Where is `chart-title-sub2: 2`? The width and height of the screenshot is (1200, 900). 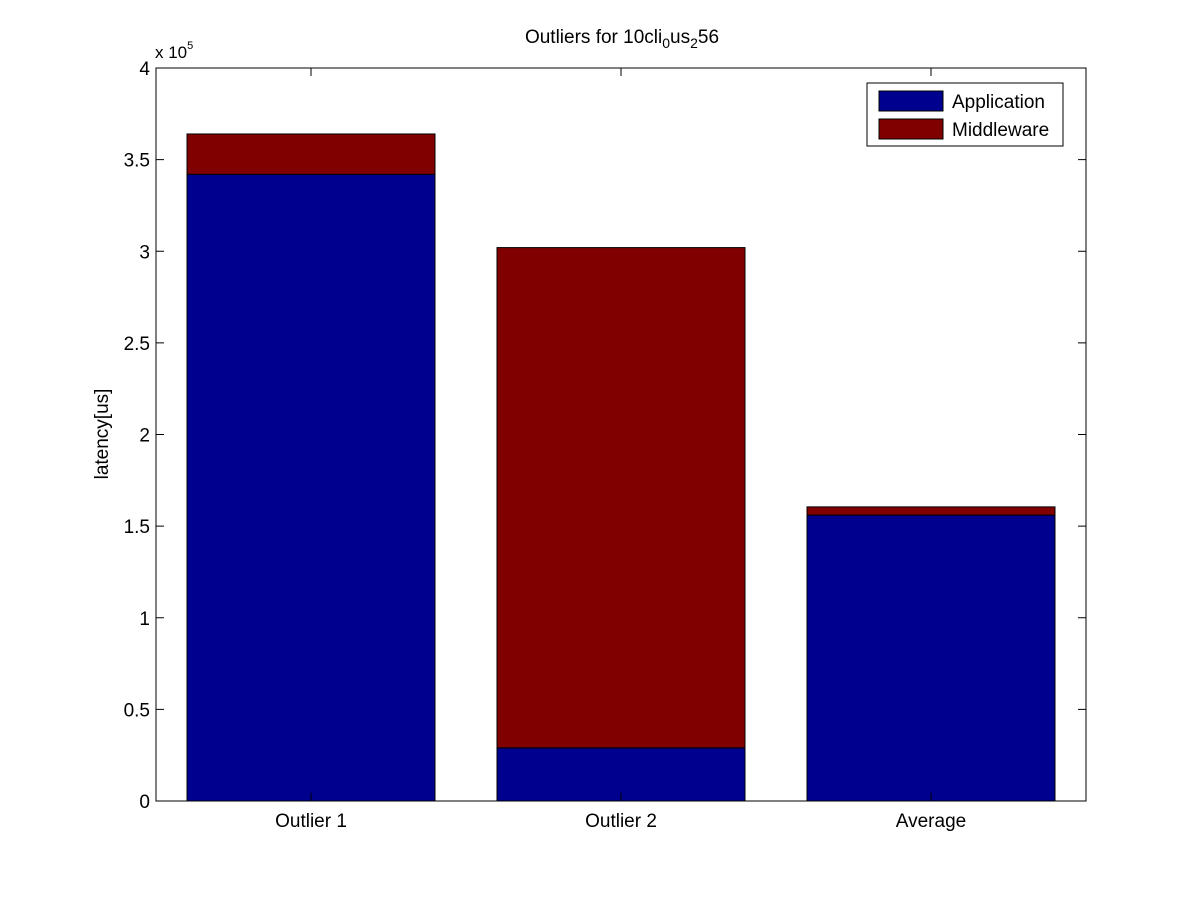 chart-title-sub2: 2 is located at coordinates (694, 43).